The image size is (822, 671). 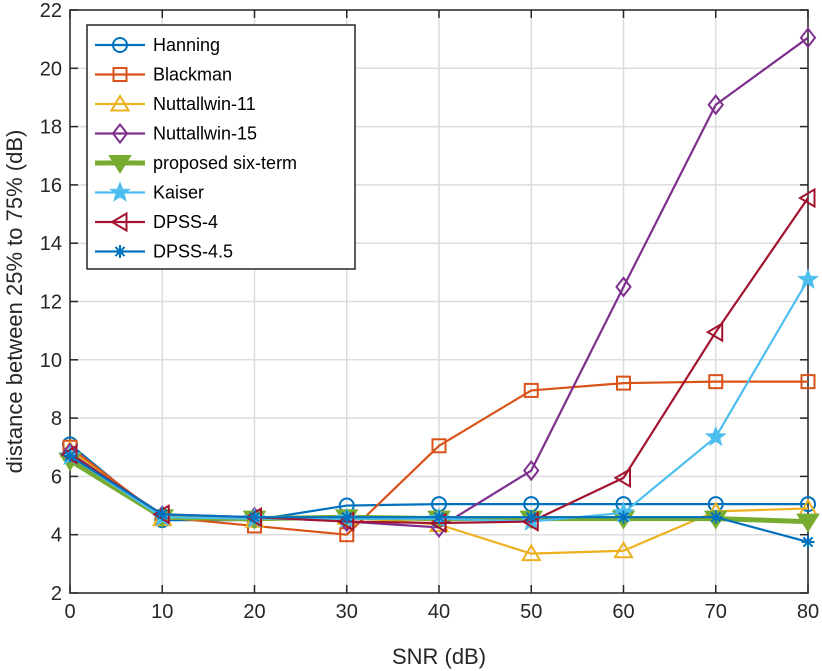 What do you see at coordinates (192, 75) in the screenshot?
I see `legend-label: Blackman` at bounding box center [192, 75].